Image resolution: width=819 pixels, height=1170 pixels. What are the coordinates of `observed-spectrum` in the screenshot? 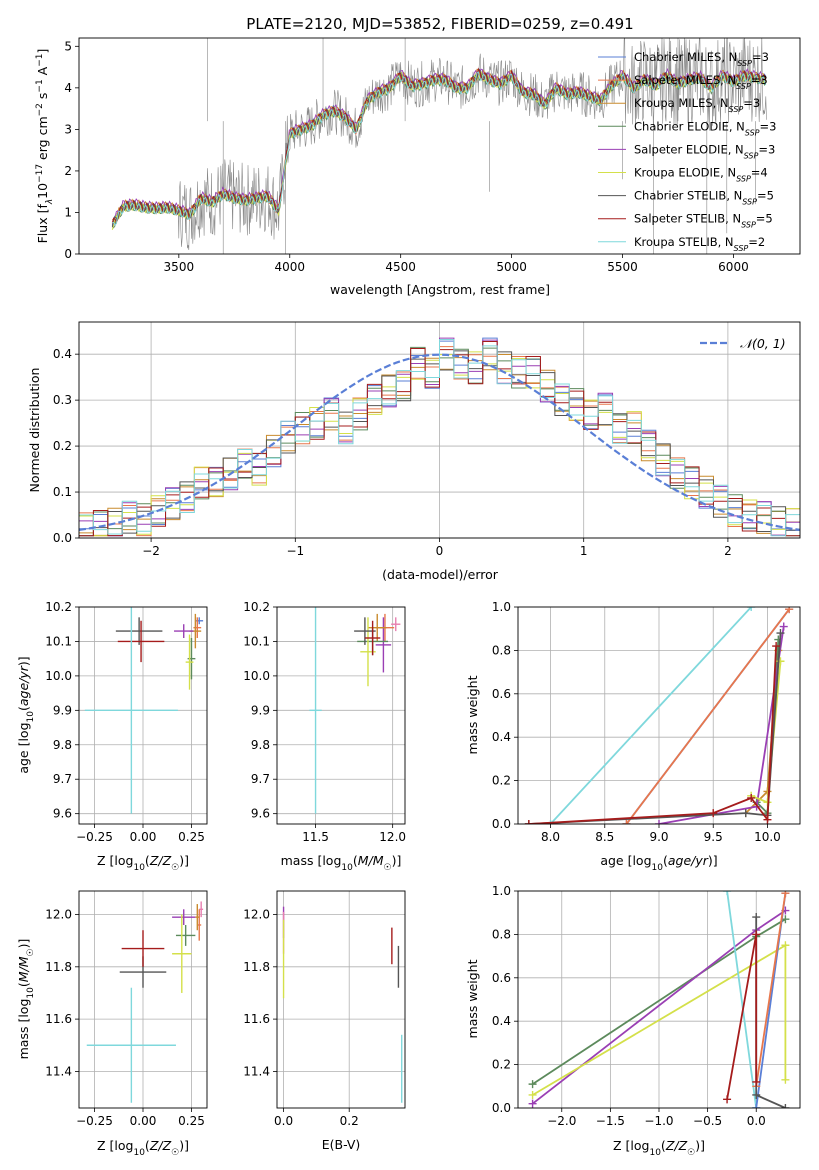 It's located at (439, 144).